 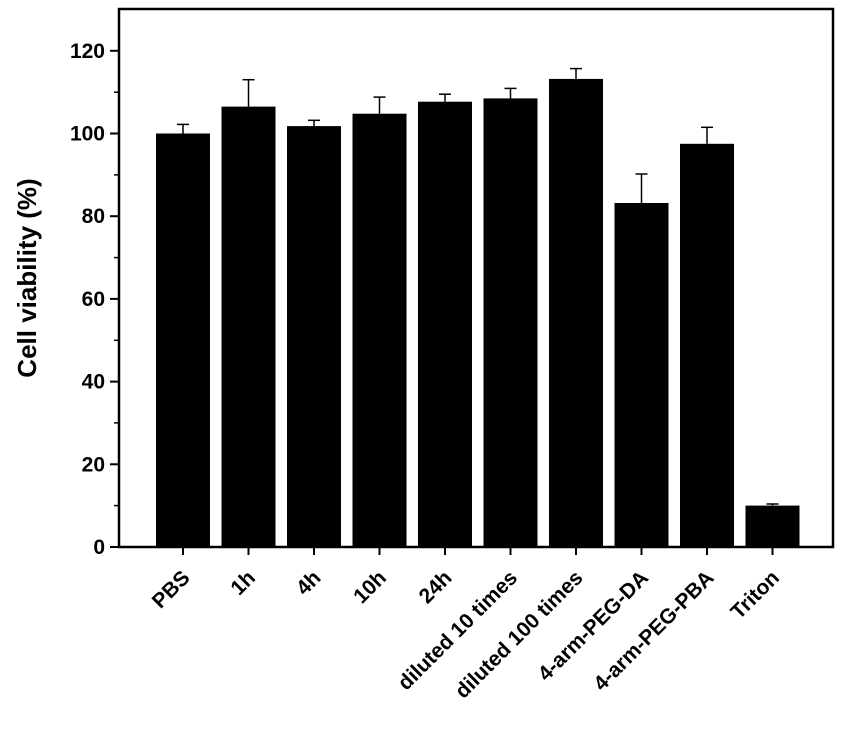 What do you see at coordinates (93, 382) in the screenshot?
I see `y-tick-label: 40` at bounding box center [93, 382].